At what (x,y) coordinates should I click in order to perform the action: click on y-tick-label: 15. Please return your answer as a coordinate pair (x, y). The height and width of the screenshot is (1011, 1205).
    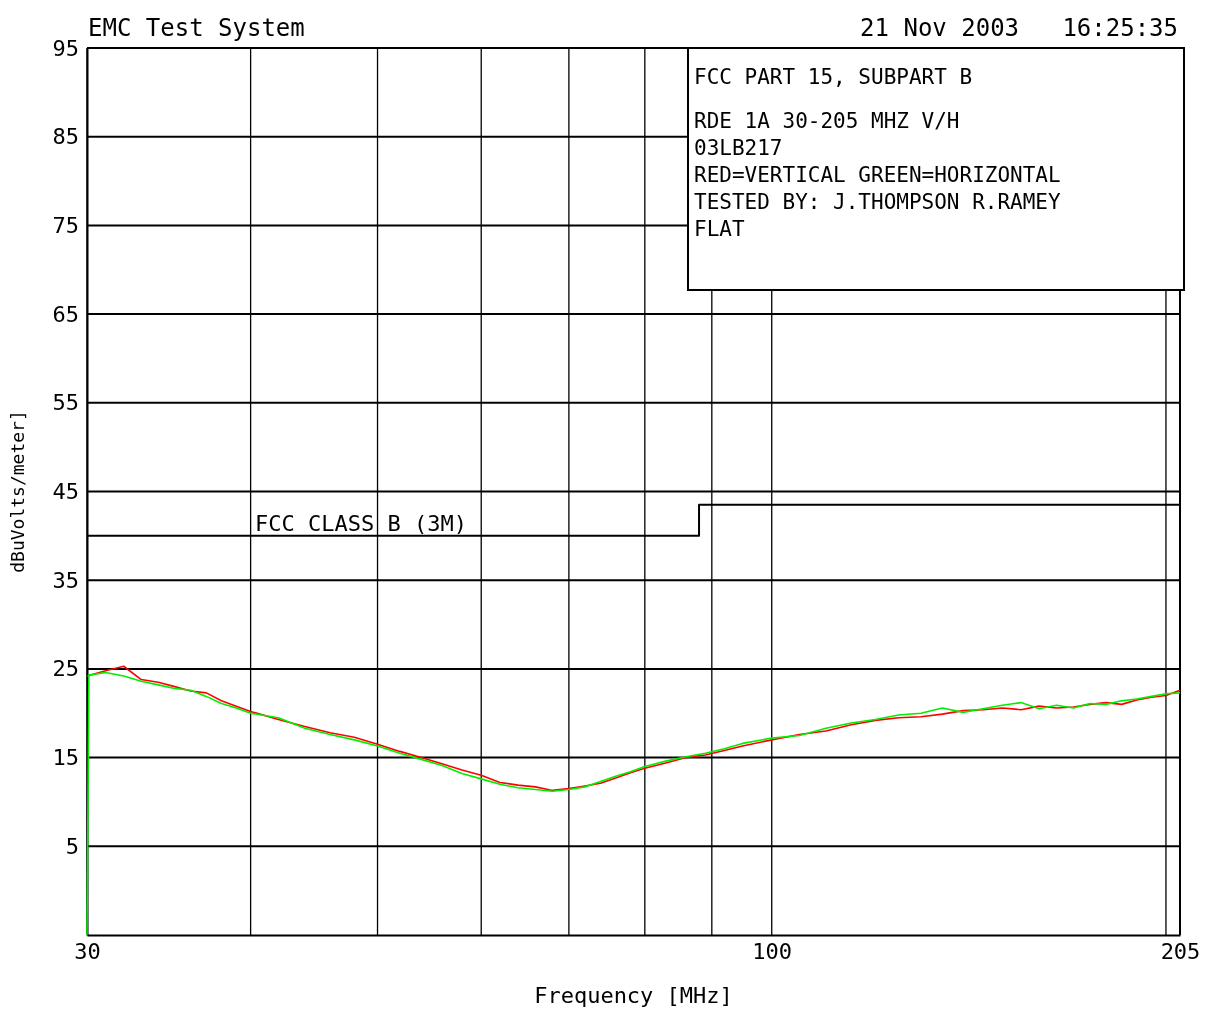
    Looking at the image, I should click on (65, 758).